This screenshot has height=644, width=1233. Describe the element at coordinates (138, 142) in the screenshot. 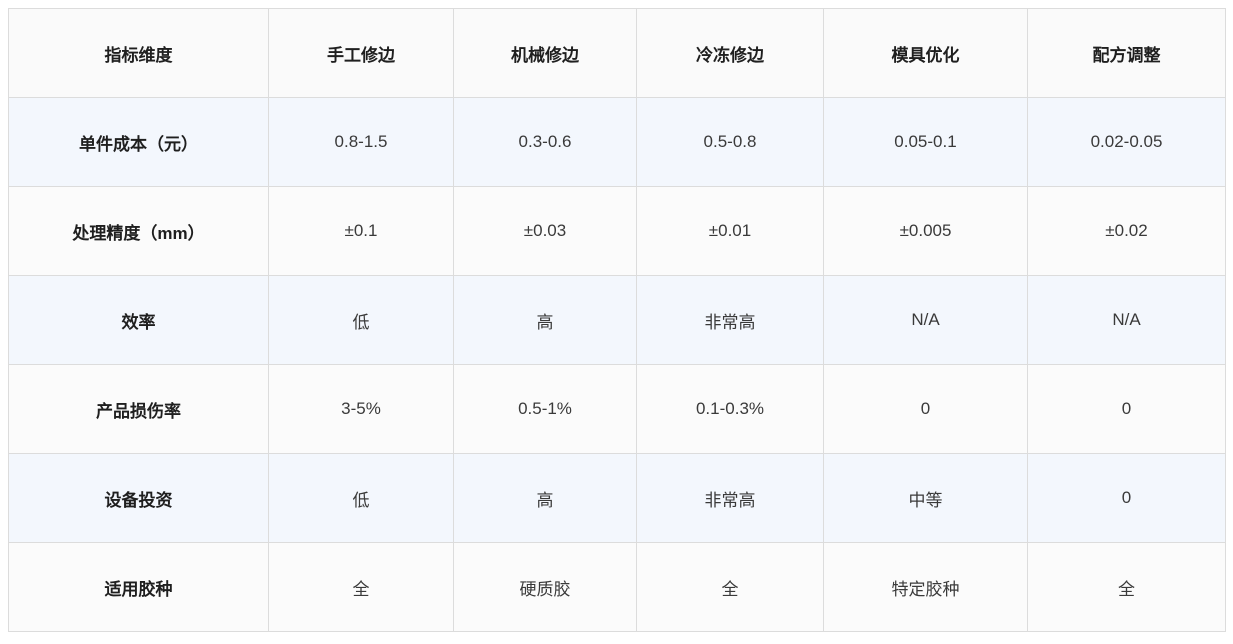

I see `row-label: 单件成本（元）` at that location.